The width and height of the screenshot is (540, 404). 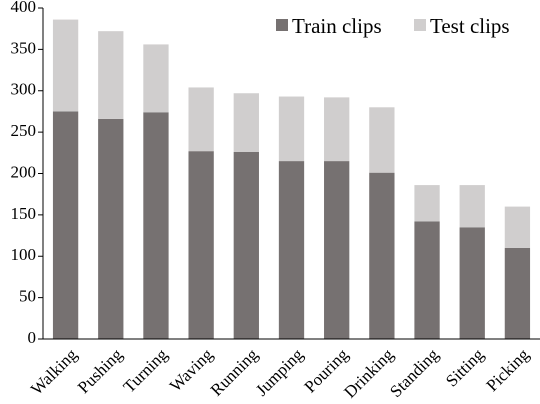 What do you see at coordinates (24, 171) in the screenshot?
I see `y-tick-label-200: 200` at bounding box center [24, 171].